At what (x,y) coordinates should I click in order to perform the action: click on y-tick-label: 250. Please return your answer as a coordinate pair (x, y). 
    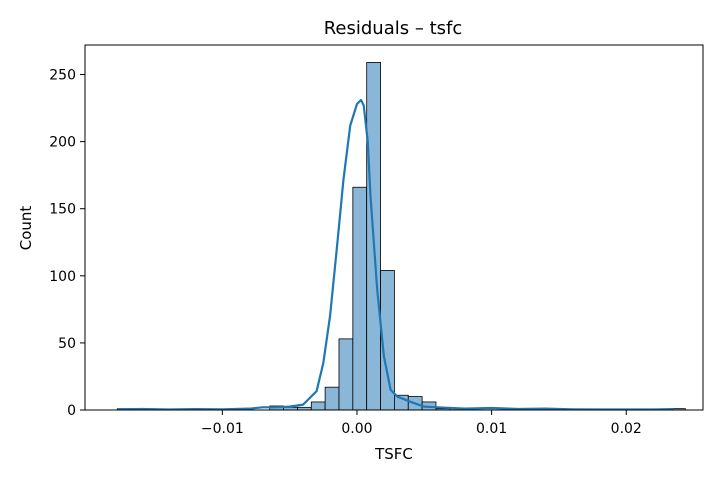
    Looking at the image, I should click on (62, 76).